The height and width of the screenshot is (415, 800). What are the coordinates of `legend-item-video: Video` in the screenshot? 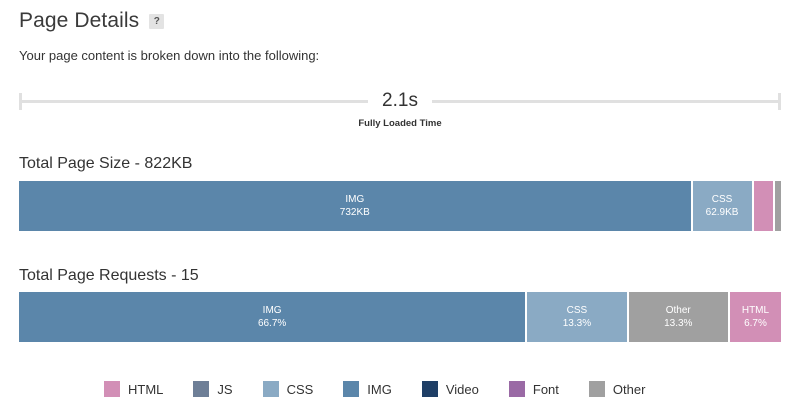 It's located at (450, 389).